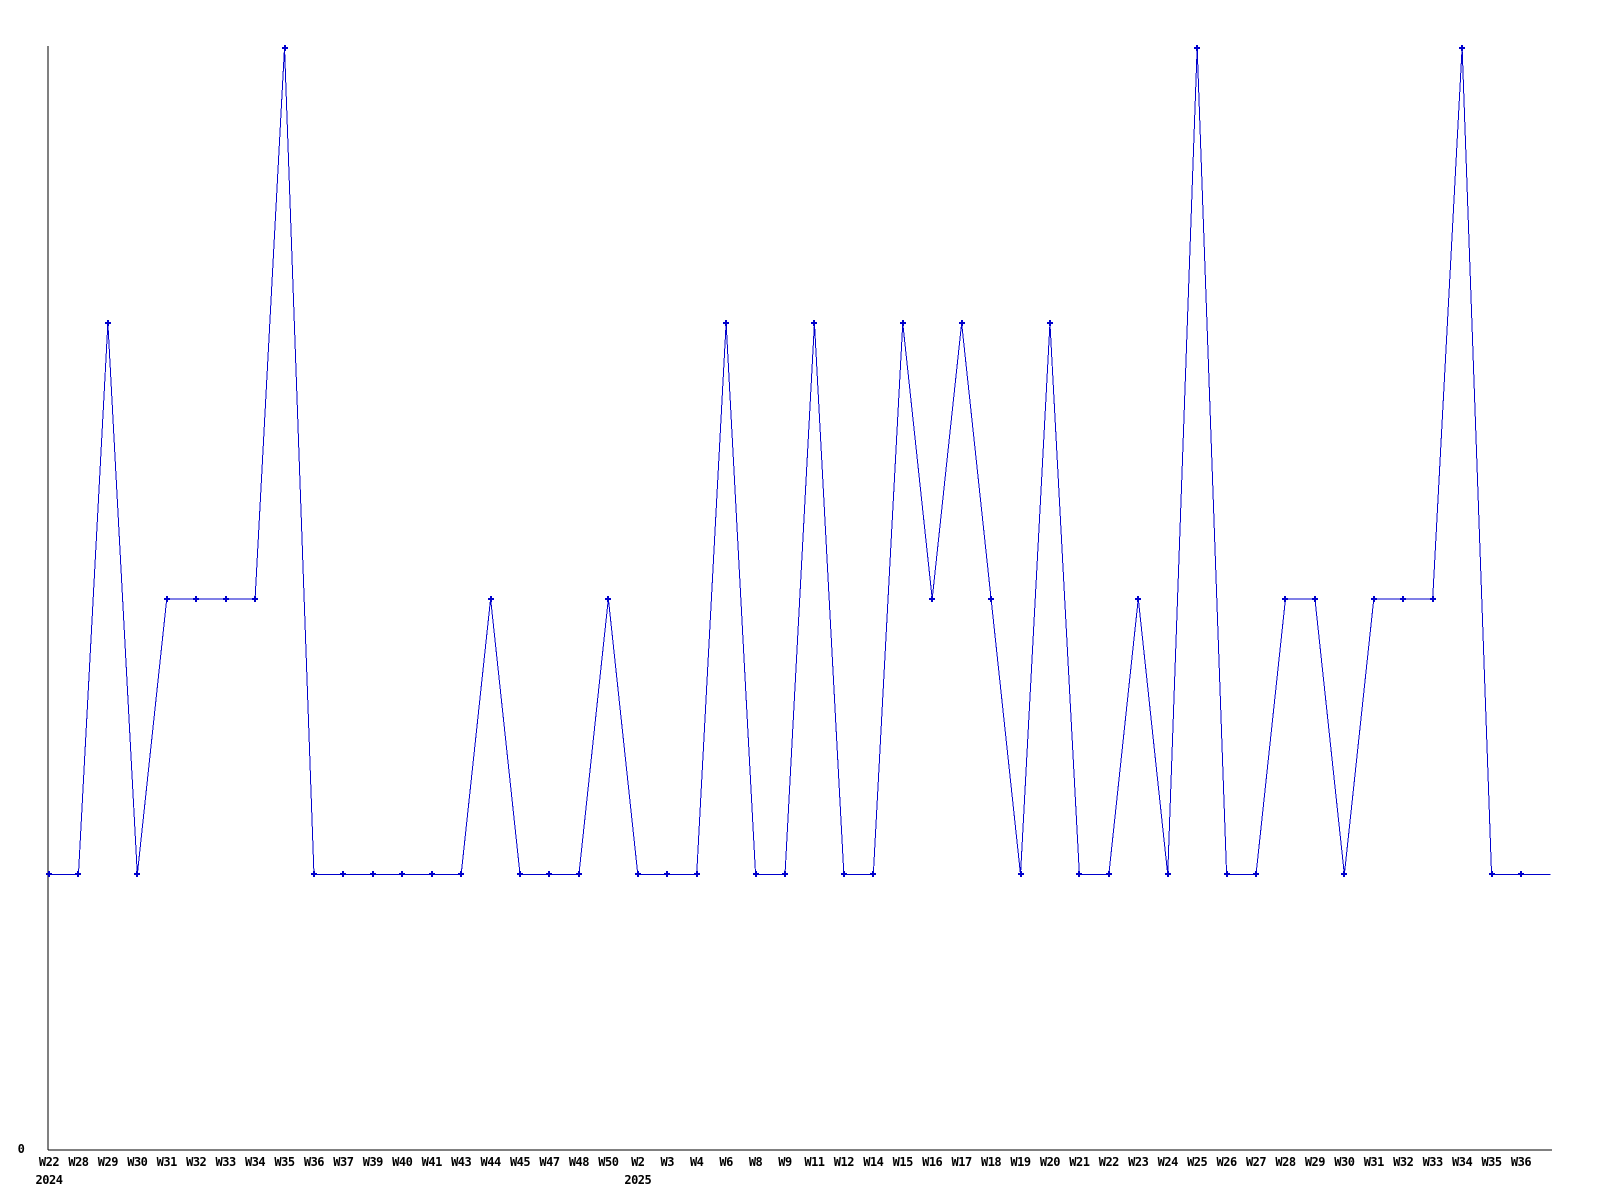 The height and width of the screenshot is (1200, 1600). I want to click on x-tick-label: W12, so click(844, 1162).